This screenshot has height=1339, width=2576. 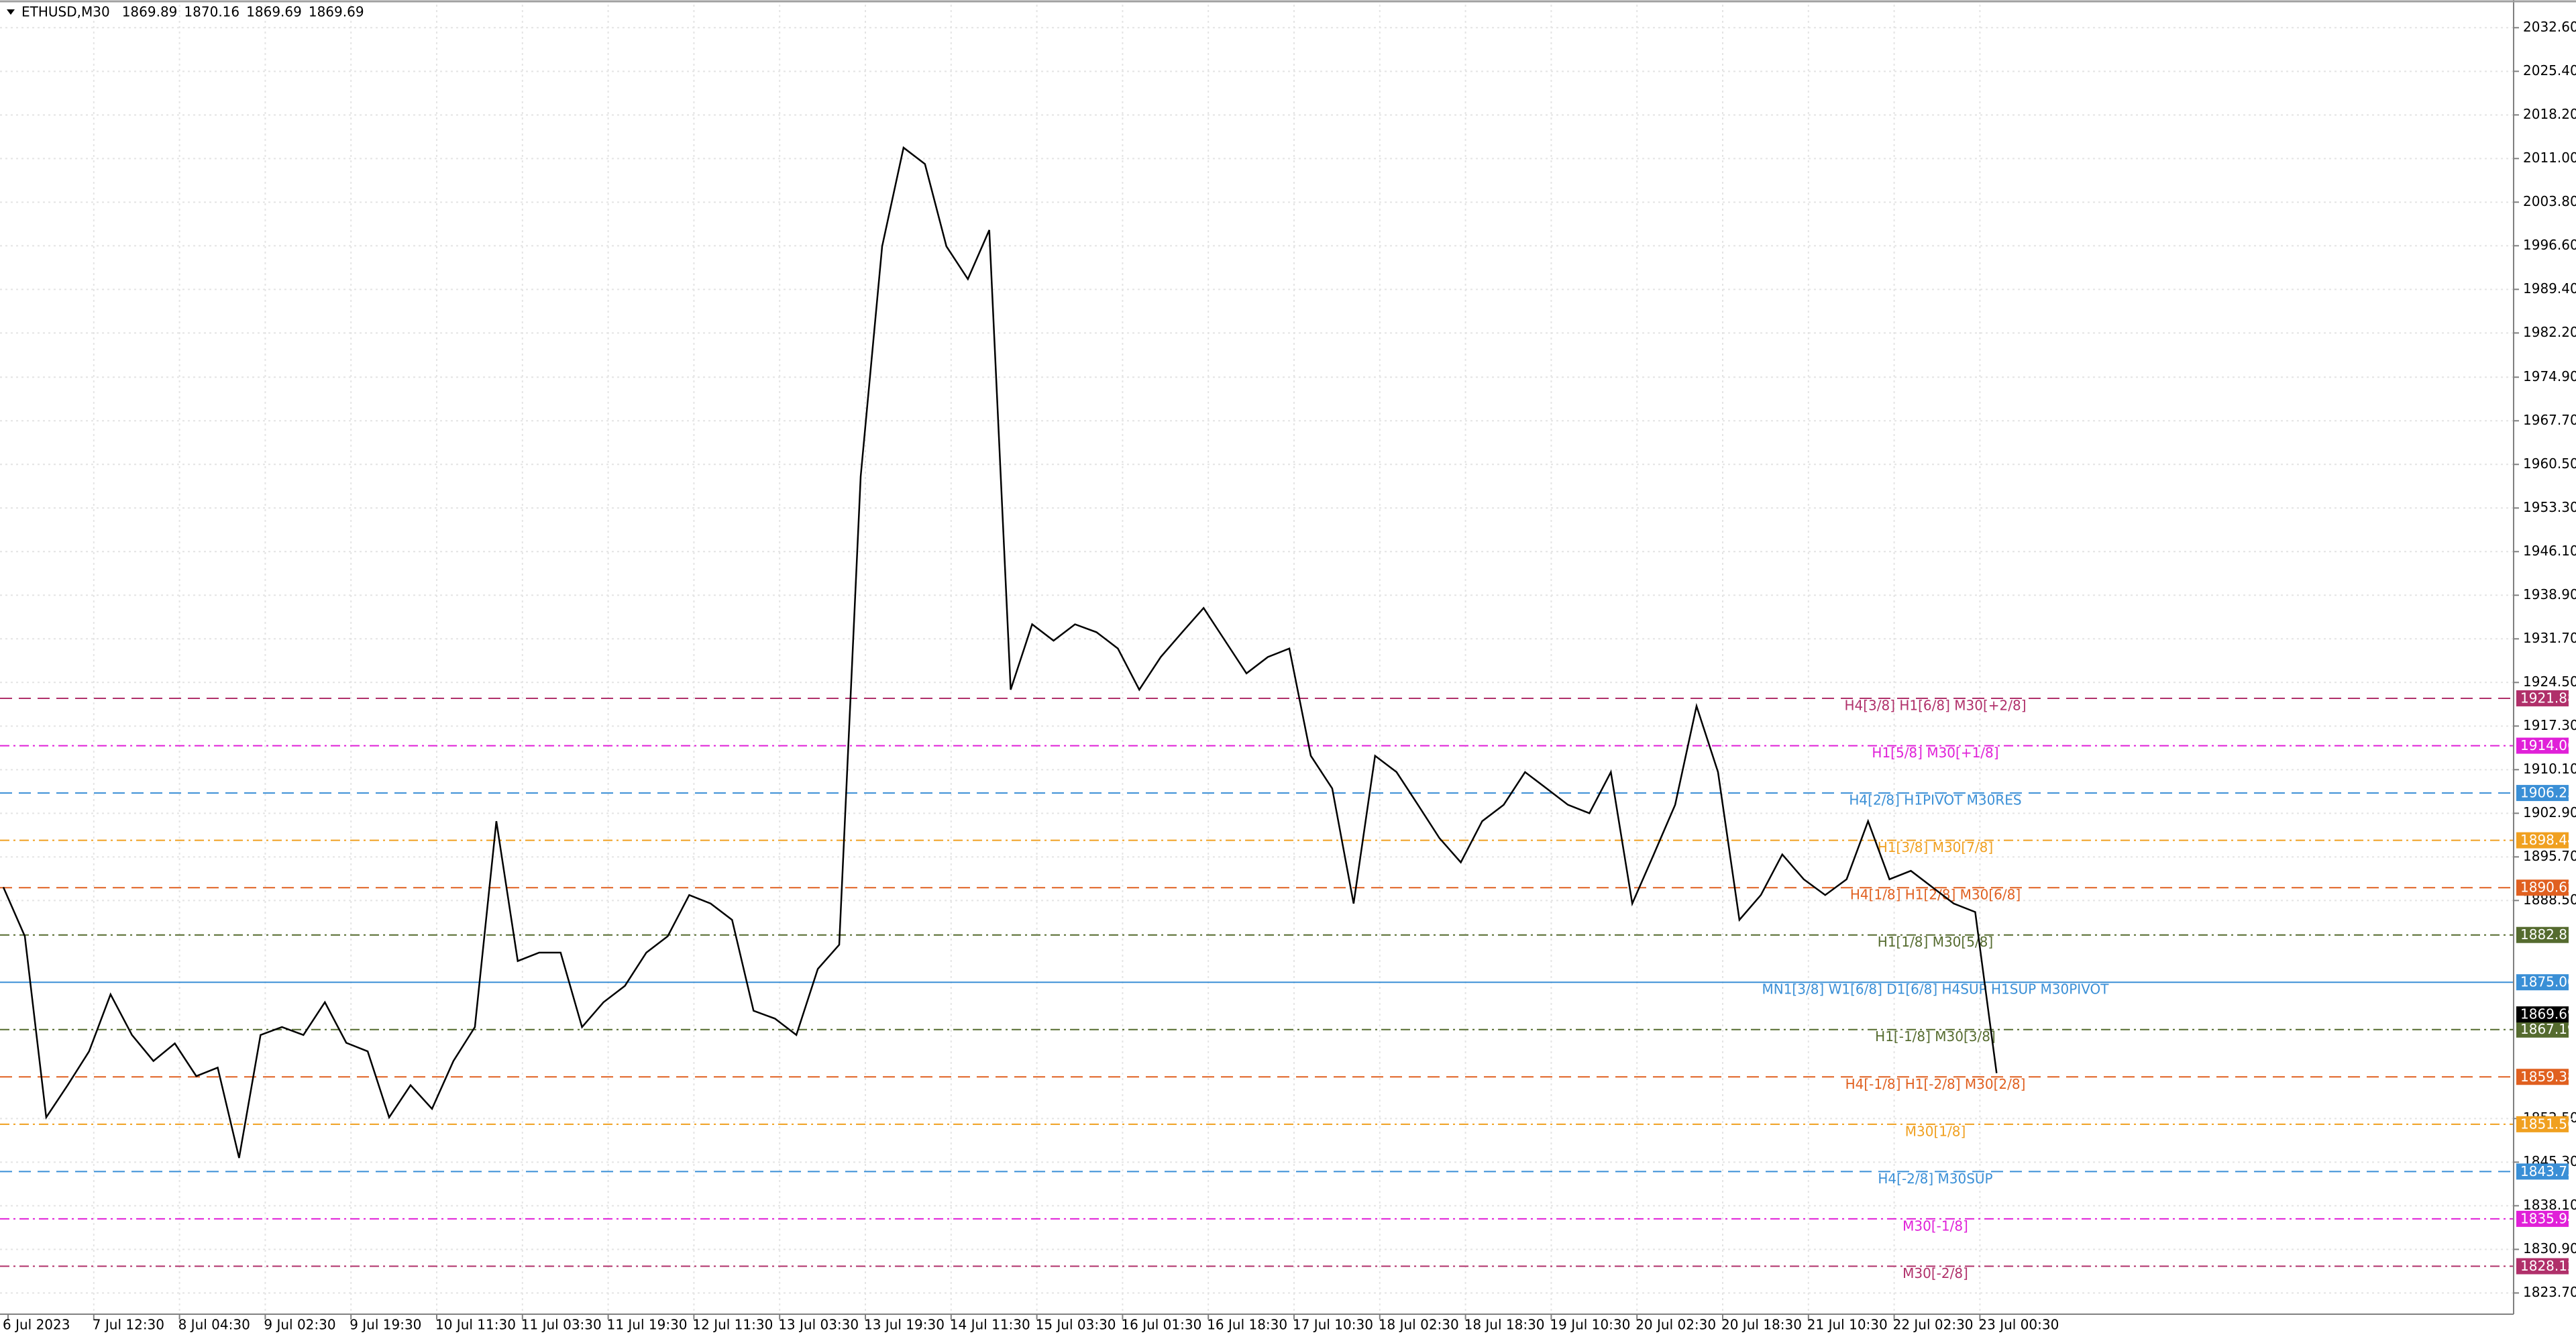 I want to click on price-box-label: 1875.00, so click(x=2548, y=982).